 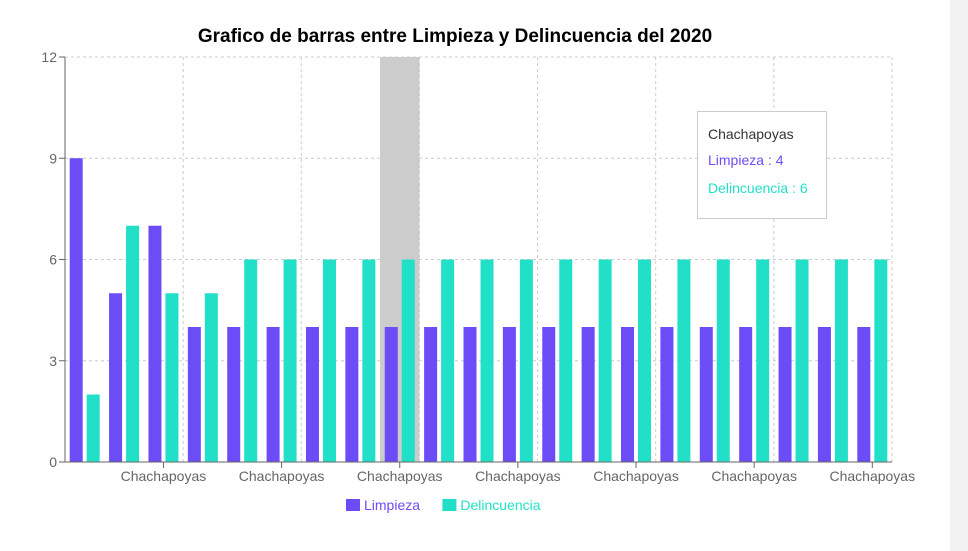 What do you see at coordinates (758, 188) in the screenshot?
I see `tooltip-row-delincuencia: Delincuencia : 6` at bounding box center [758, 188].